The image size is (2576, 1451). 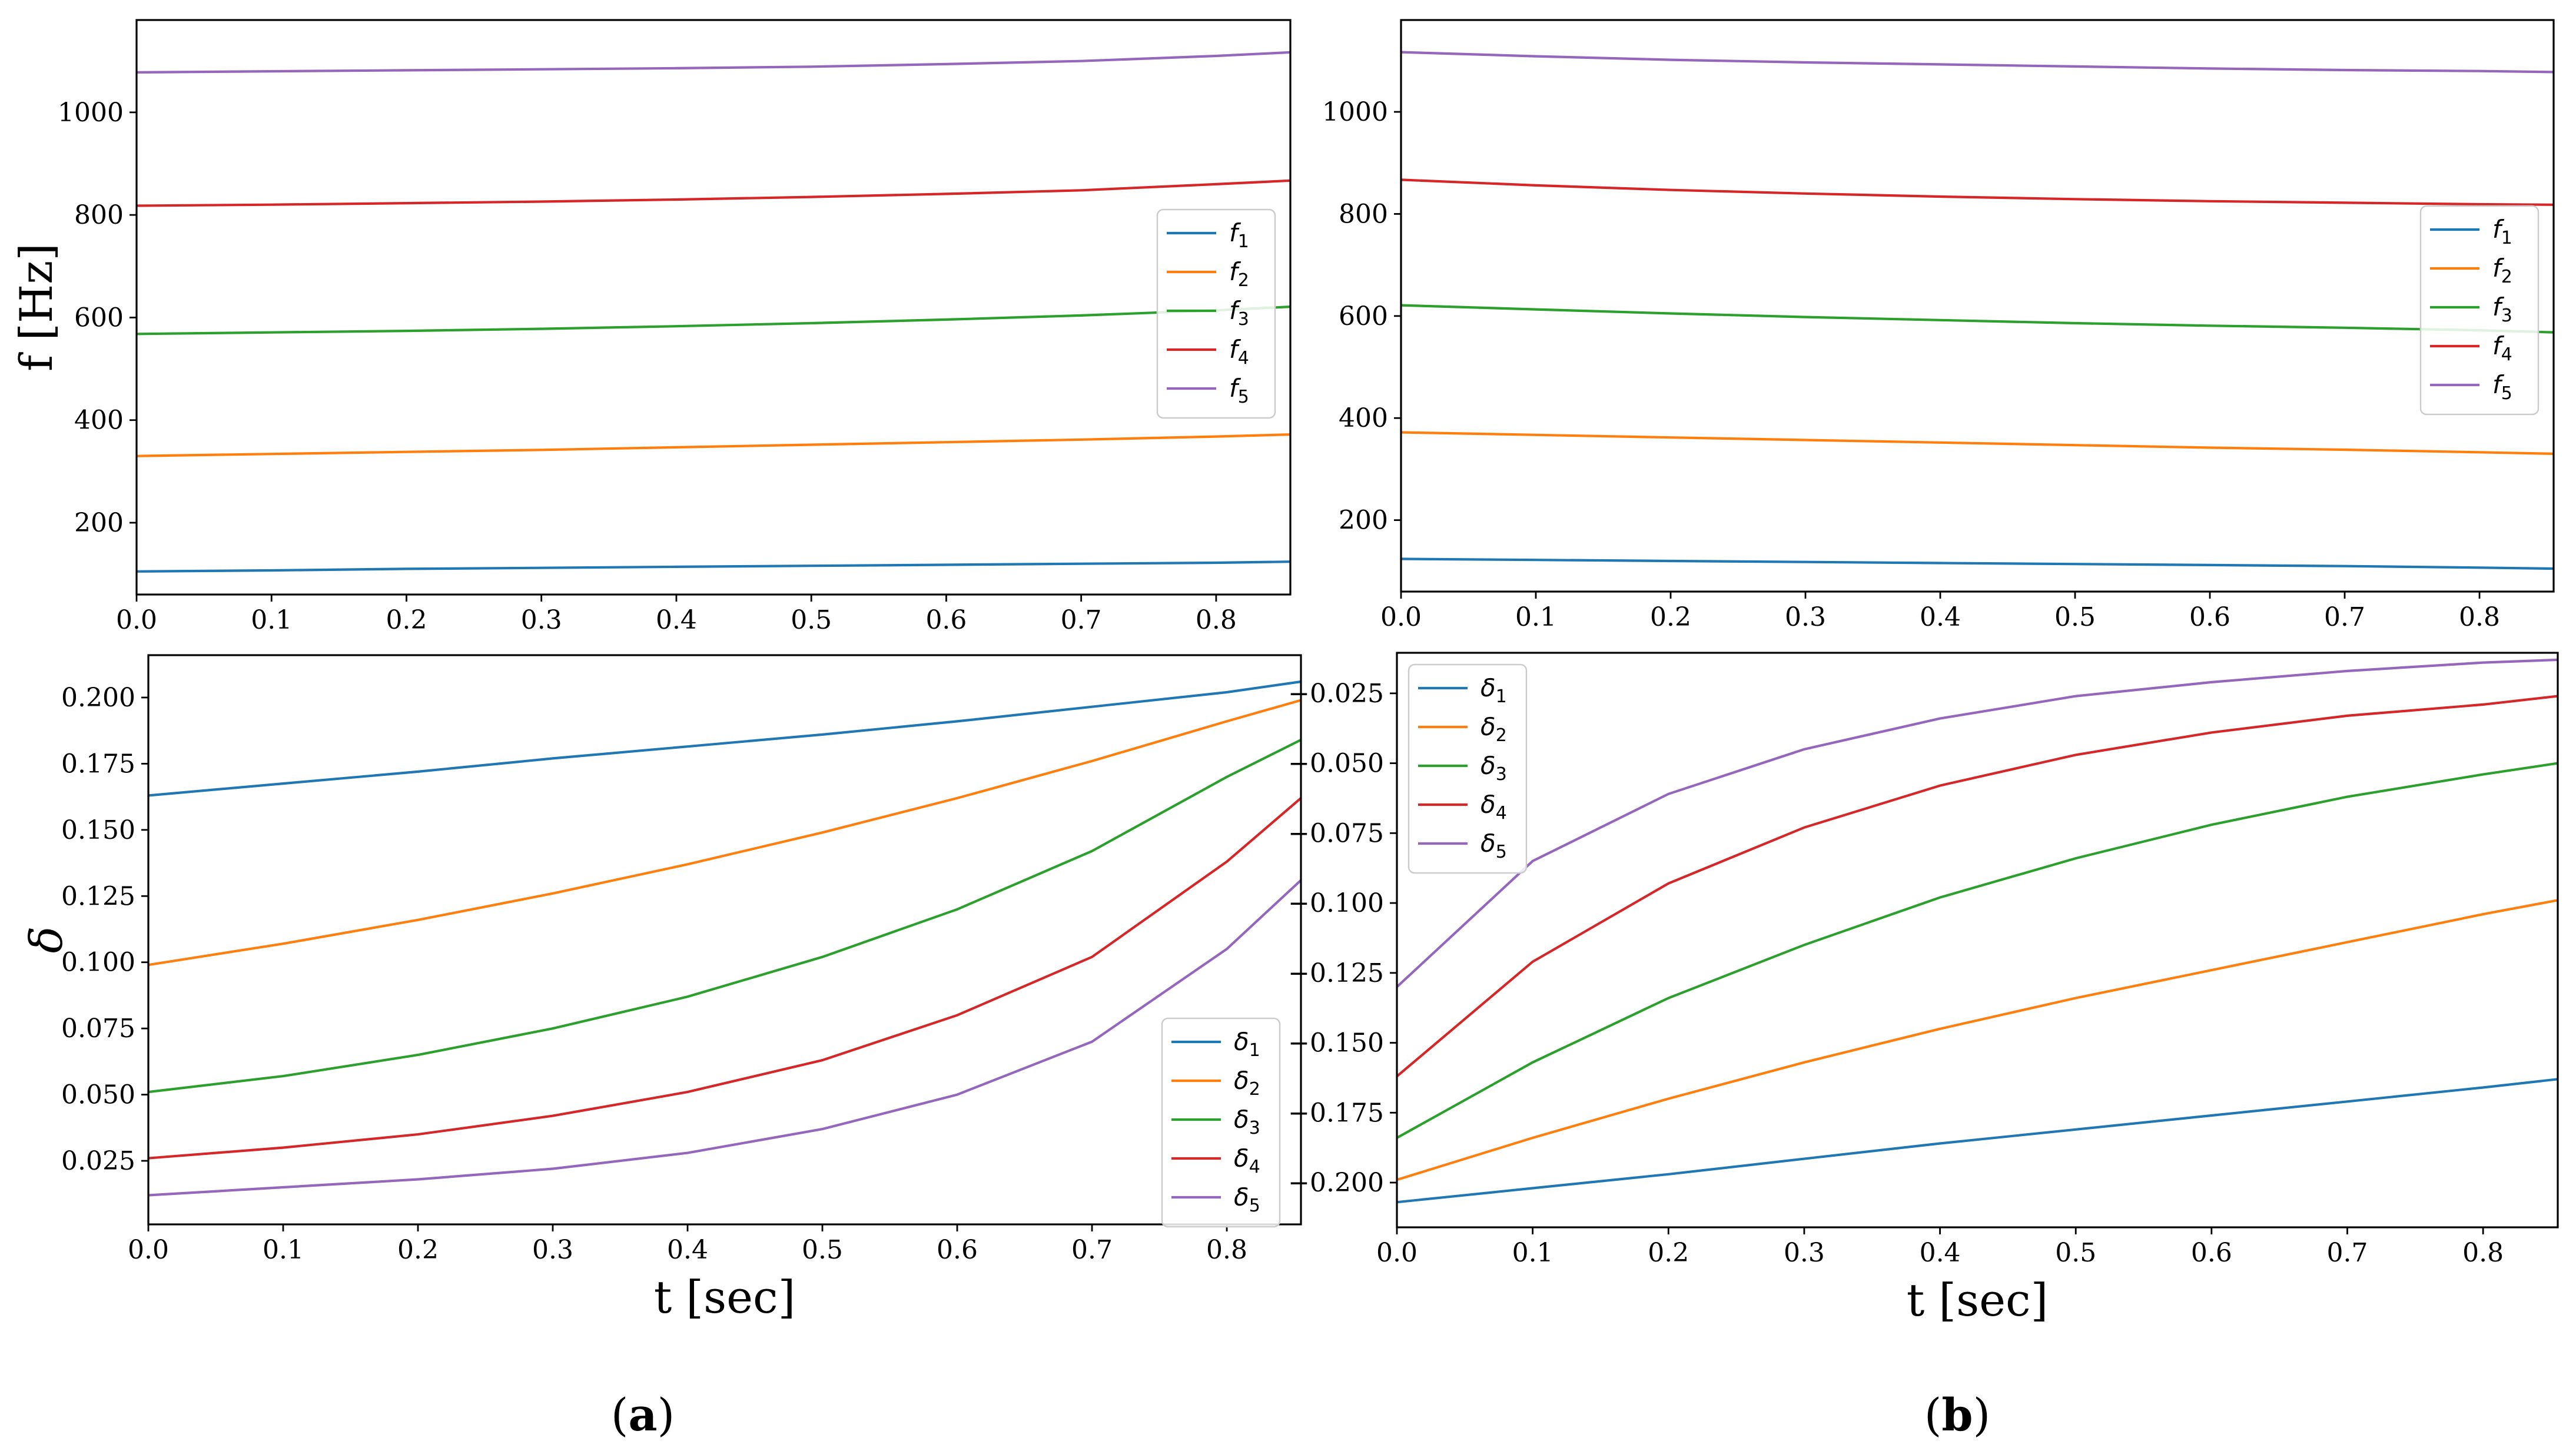 I want to click on y-tick-label: 0.125, so click(x=98, y=896).